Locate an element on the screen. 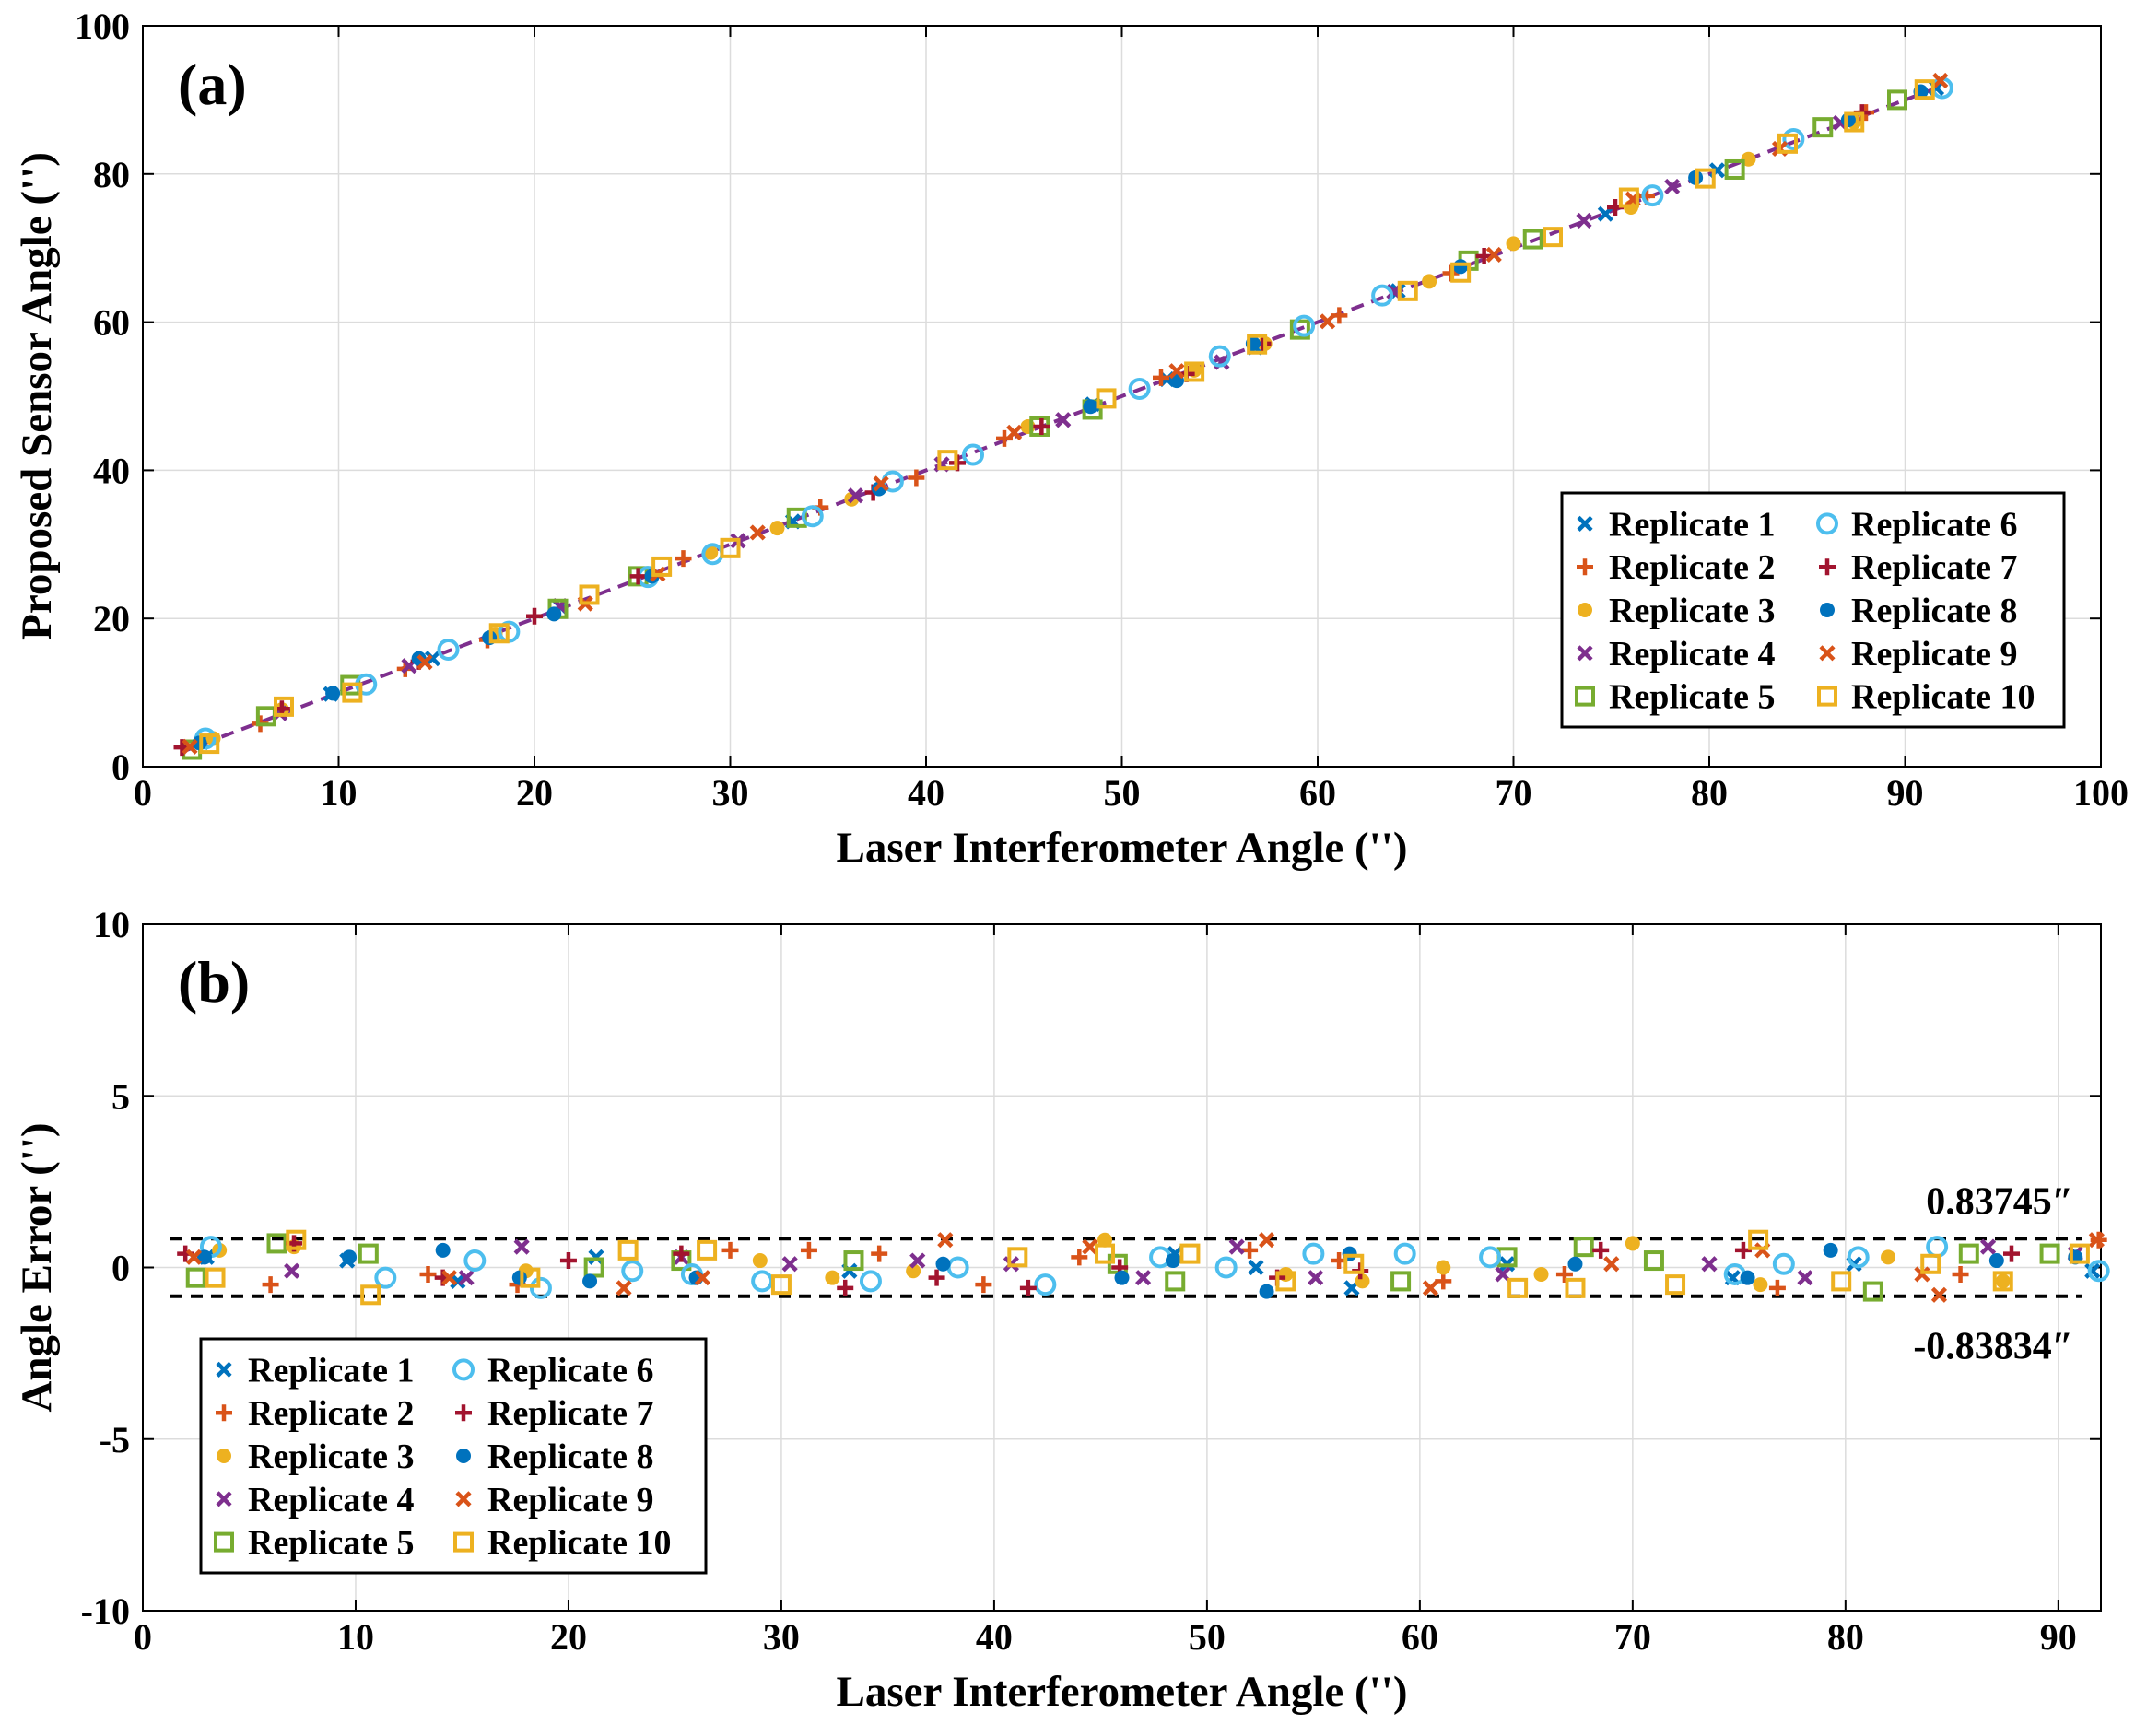 This screenshot has width=2135, height=1736. upper-bound-label: 0.83745″ is located at coordinates (1999, 1201).